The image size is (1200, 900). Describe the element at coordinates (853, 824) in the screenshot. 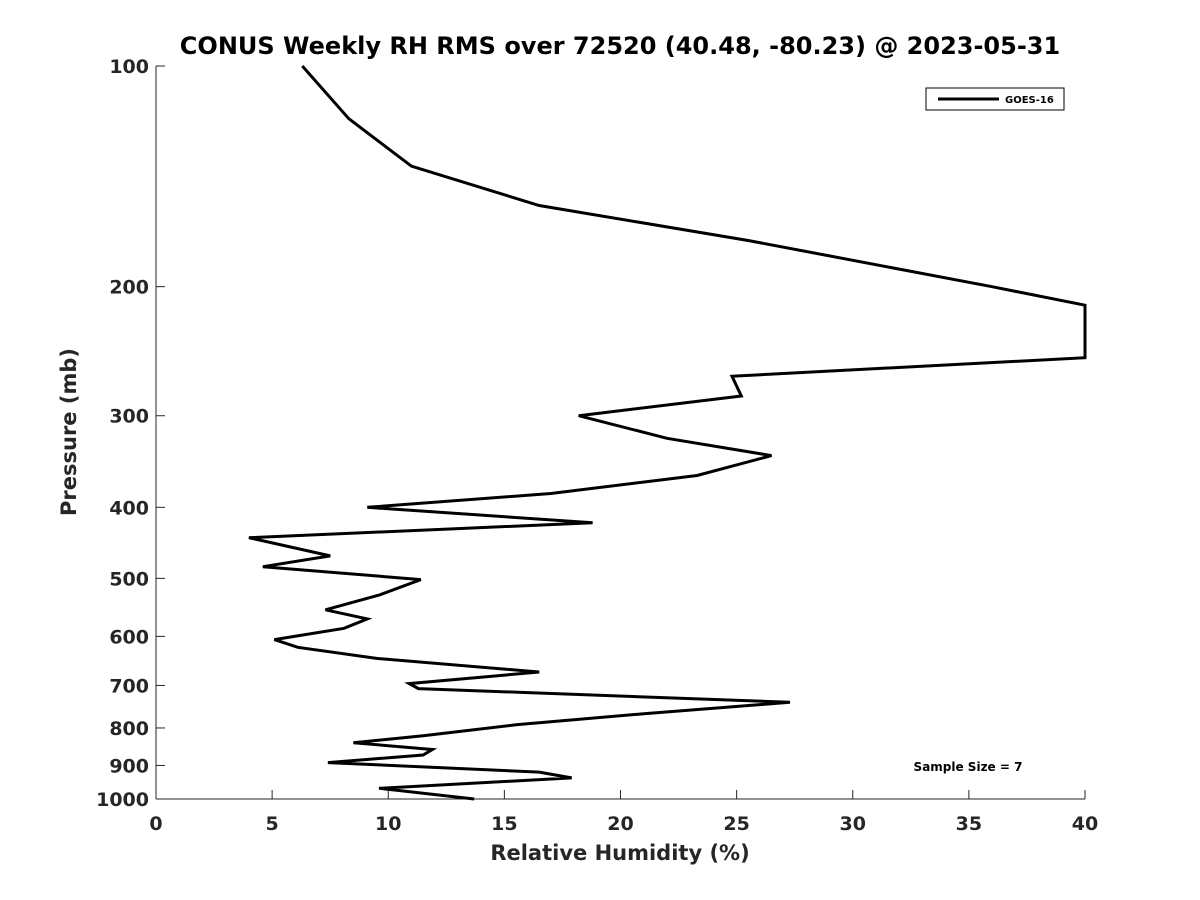

I see `x-tick-label: 30` at that location.